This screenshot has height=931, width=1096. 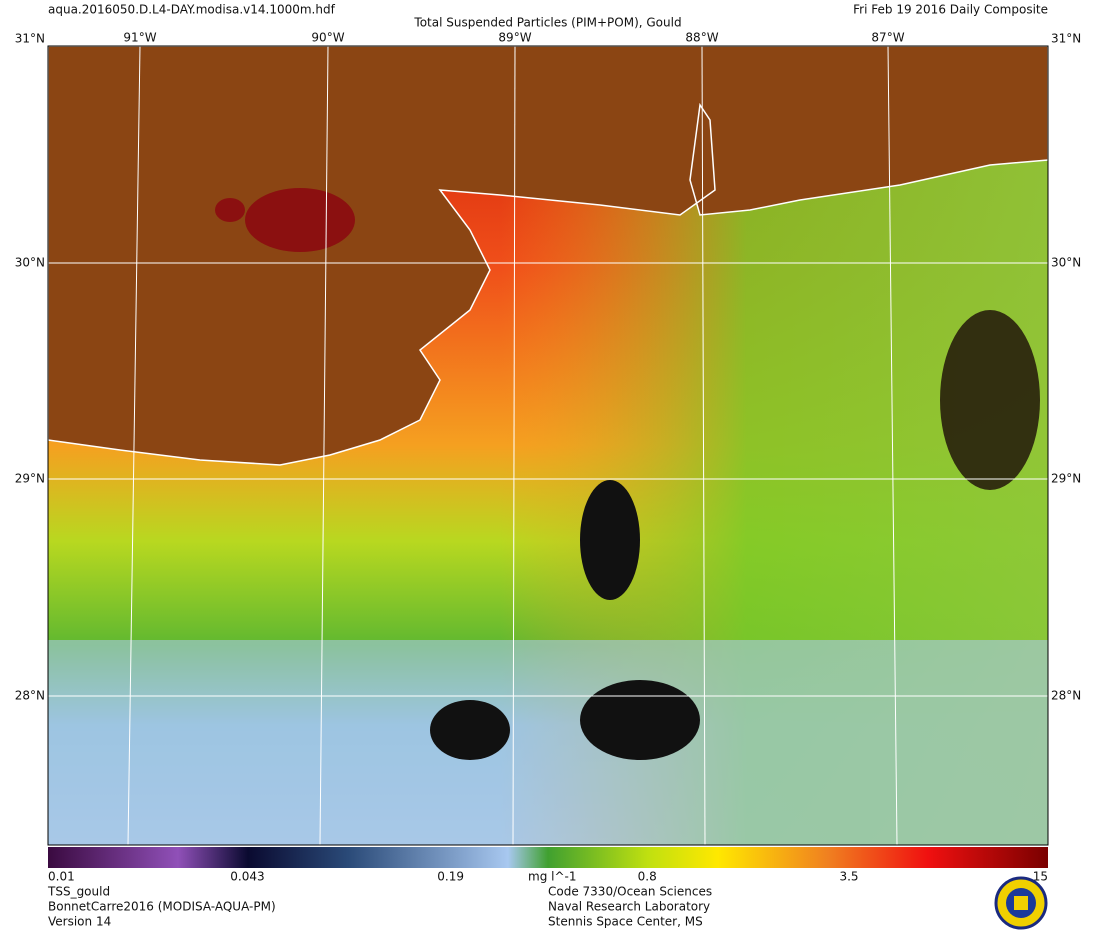 I want to click on footer-left: Version 14, so click(x=79, y=922).